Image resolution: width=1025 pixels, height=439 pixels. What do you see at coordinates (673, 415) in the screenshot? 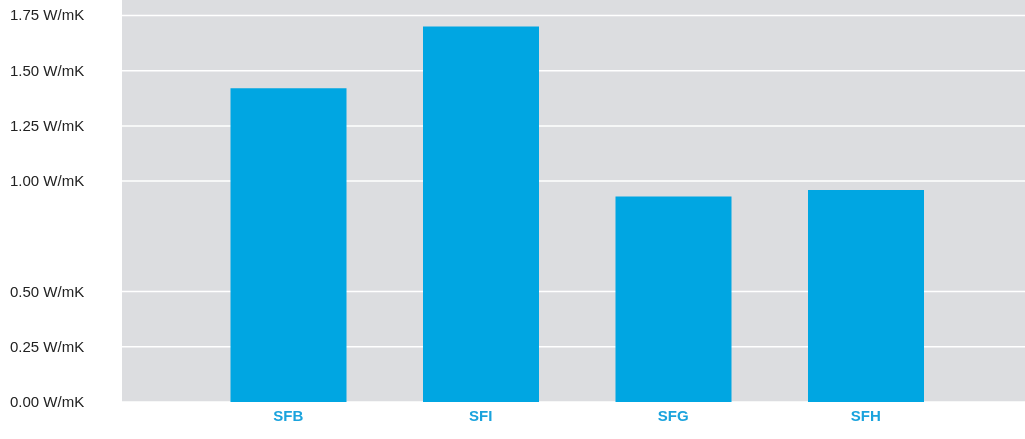
I see `x-tick-label: SFG` at bounding box center [673, 415].